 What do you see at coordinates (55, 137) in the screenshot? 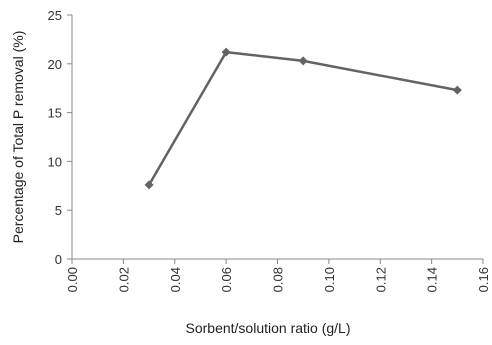
I see `y-tick-labels: 0 5 10 15 20 25` at bounding box center [55, 137].